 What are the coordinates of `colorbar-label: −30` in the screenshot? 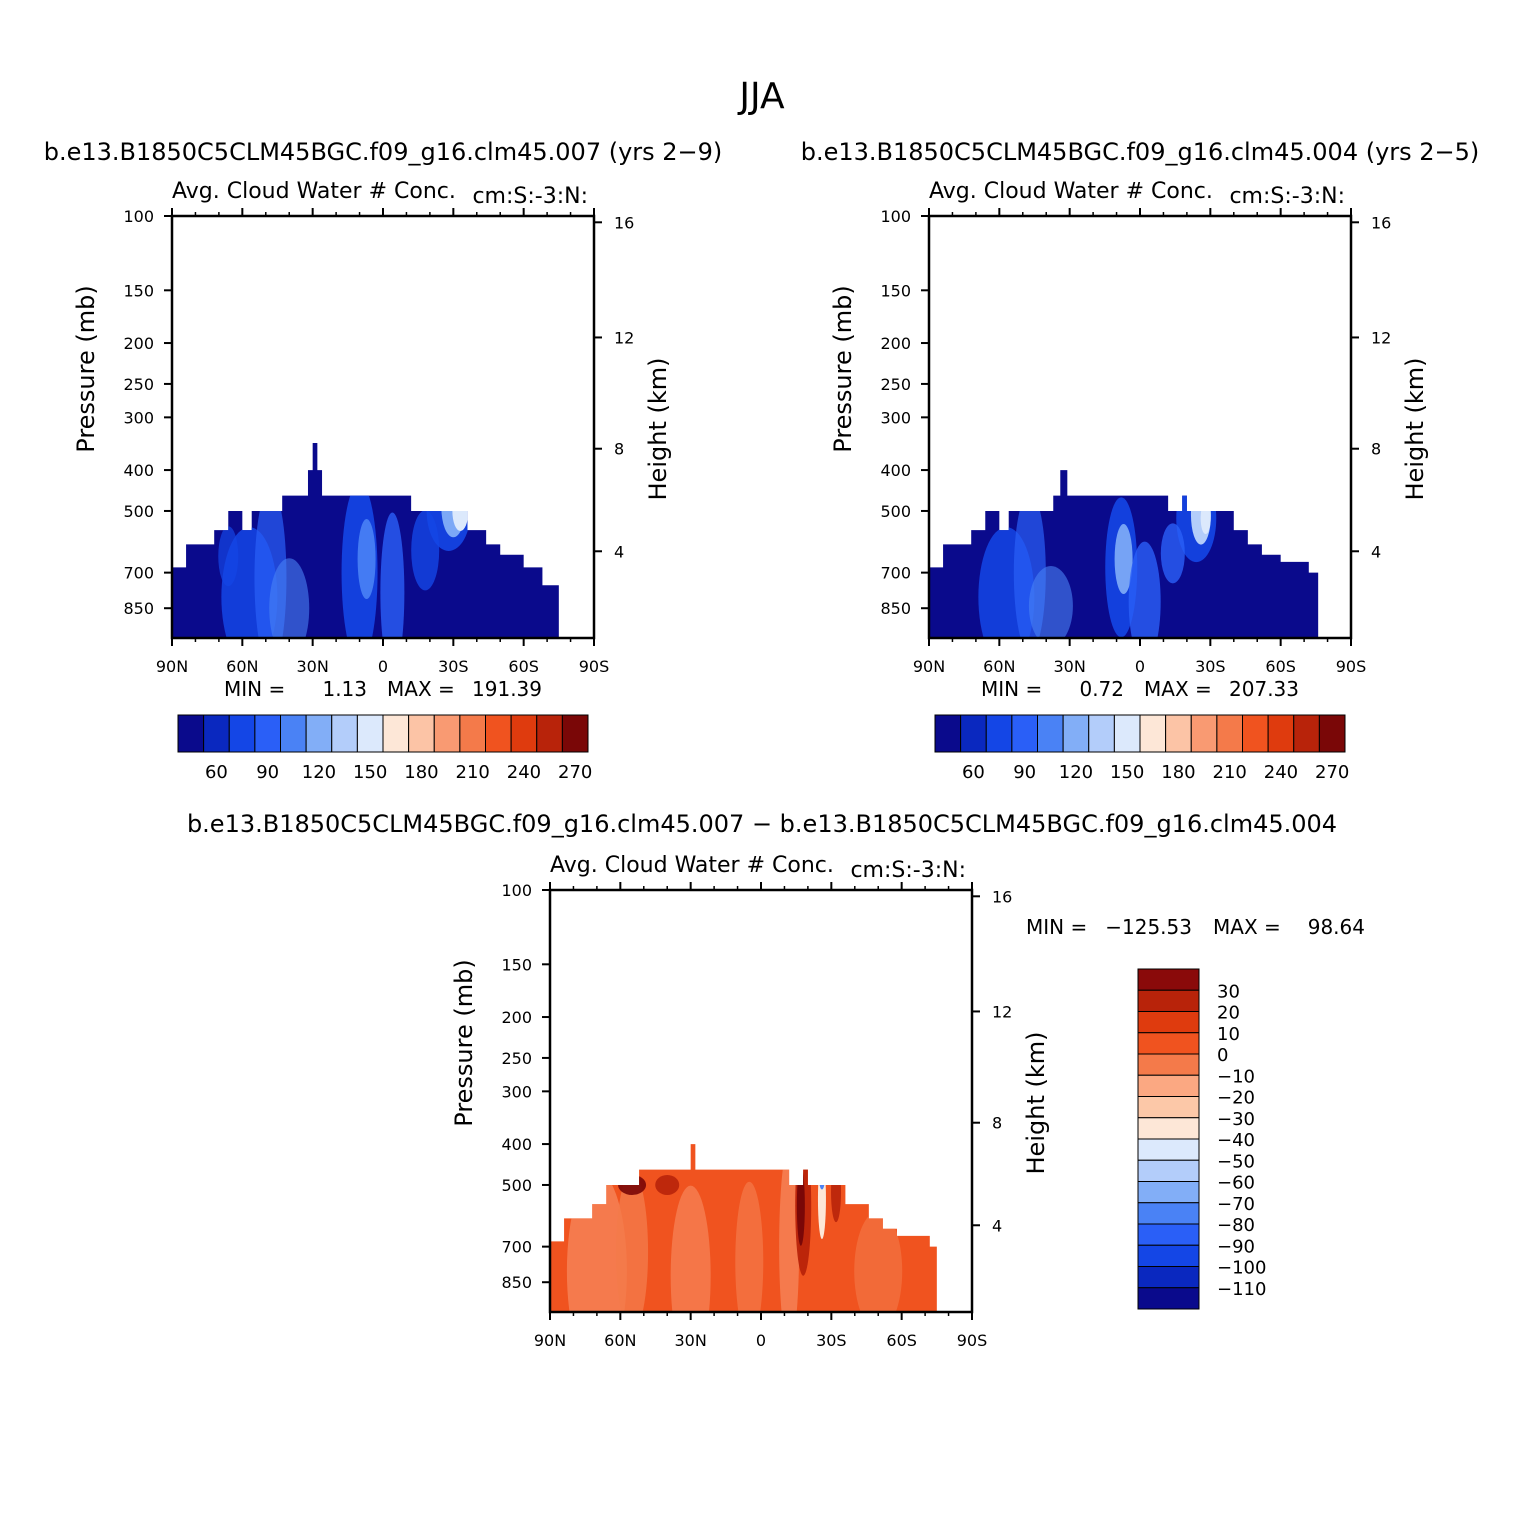 It's located at (1236, 1119).